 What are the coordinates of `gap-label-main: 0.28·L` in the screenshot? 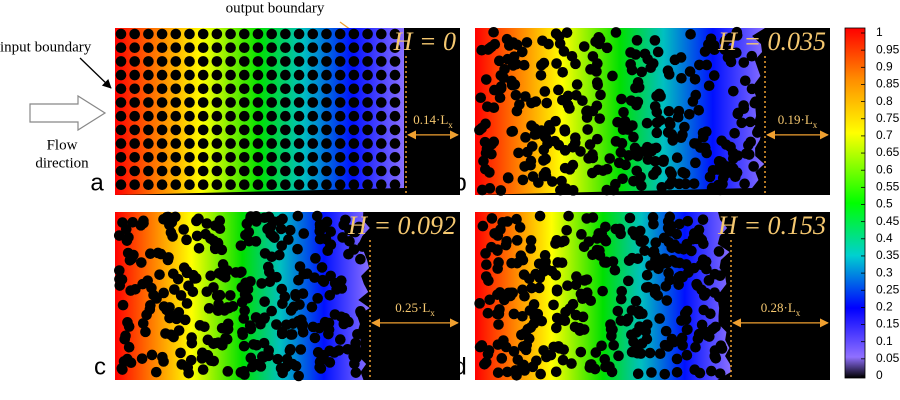 It's located at (778, 307).